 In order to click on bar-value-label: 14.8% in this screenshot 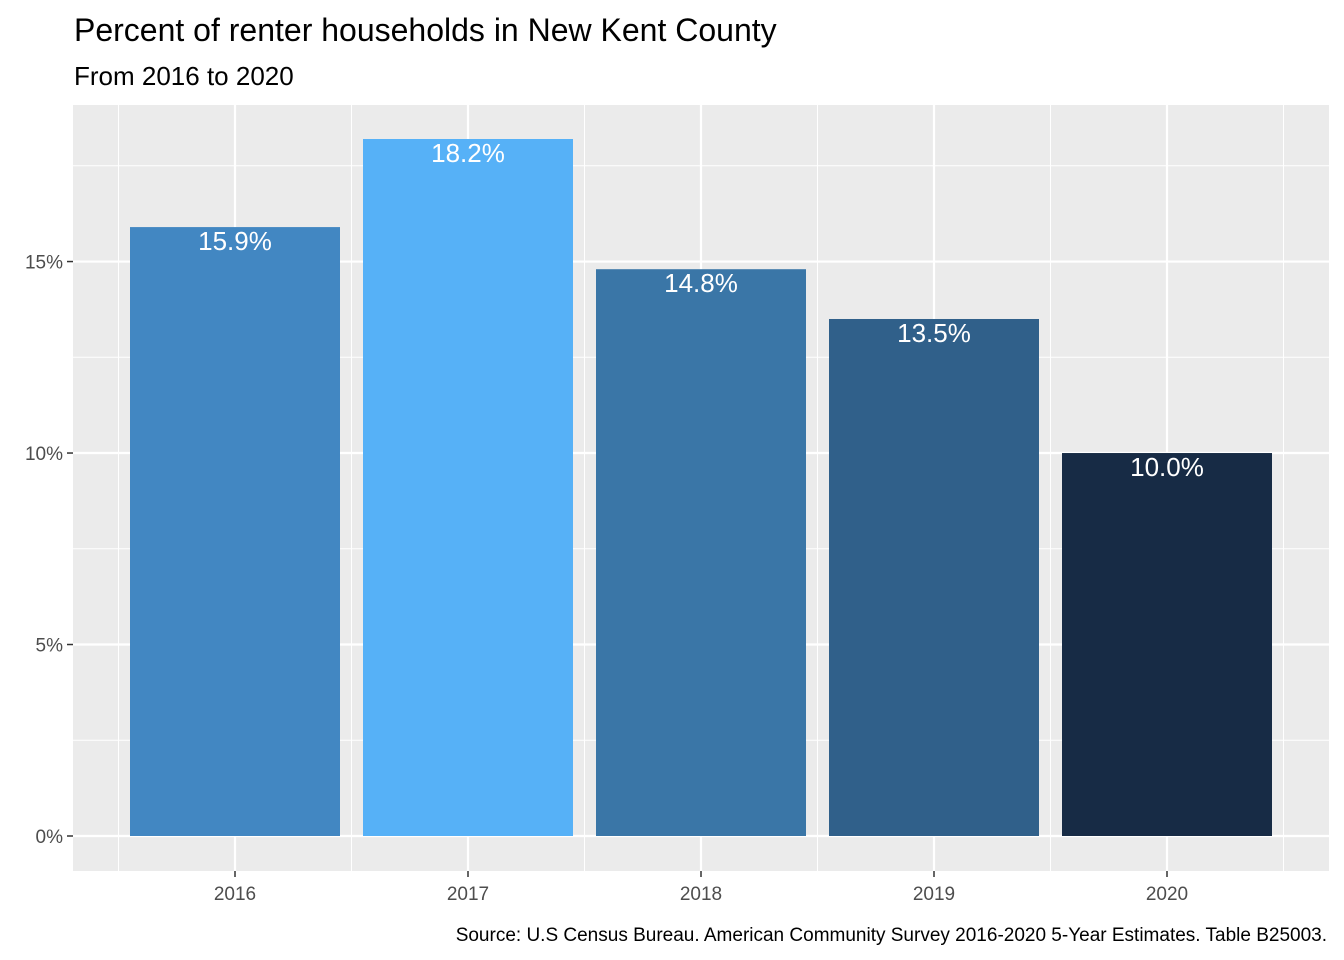, I will do `click(701, 283)`.